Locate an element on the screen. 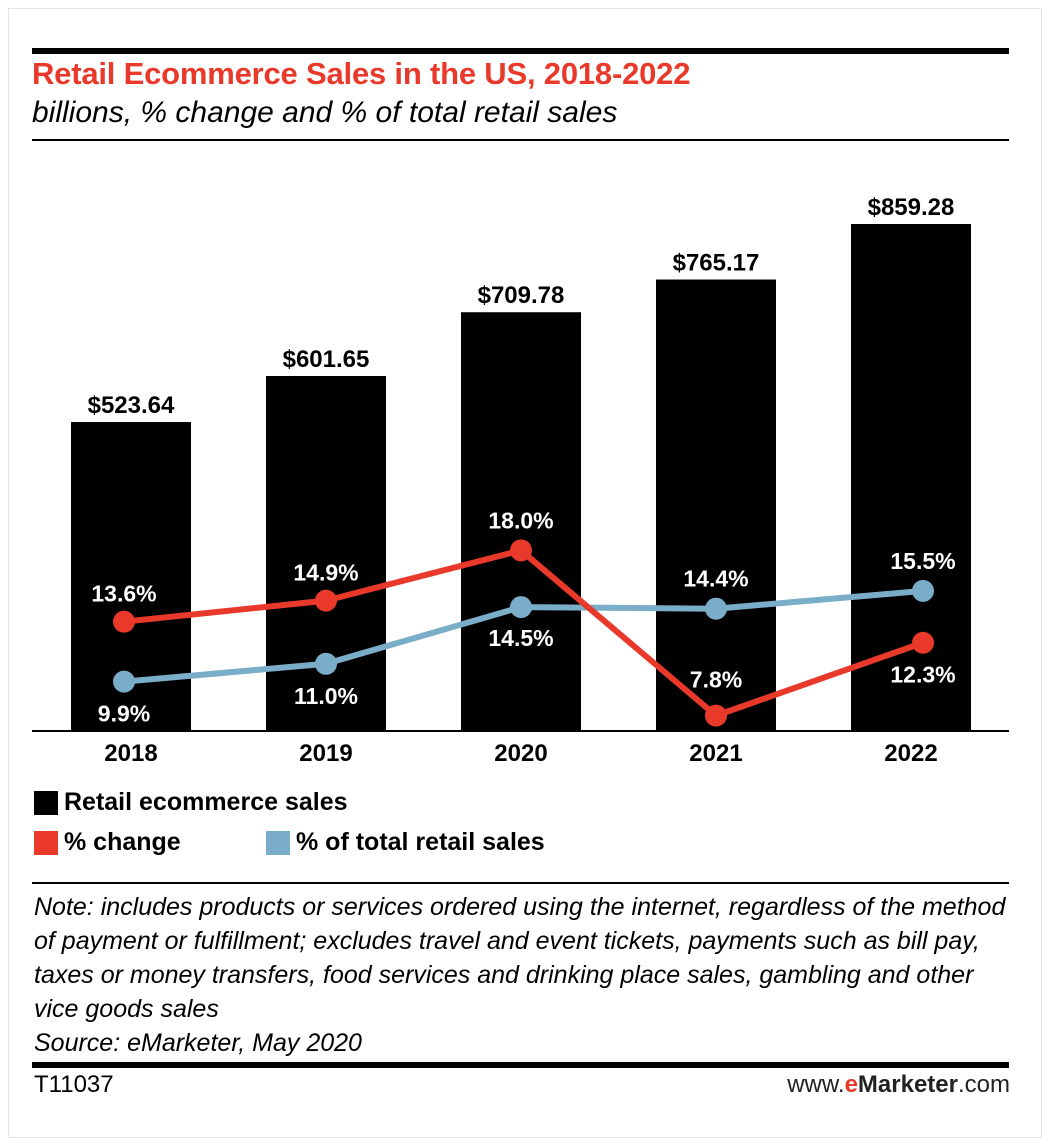 This screenshot has width=1052, height=1148. share-point-2019 is located at coordinates (326, 663).